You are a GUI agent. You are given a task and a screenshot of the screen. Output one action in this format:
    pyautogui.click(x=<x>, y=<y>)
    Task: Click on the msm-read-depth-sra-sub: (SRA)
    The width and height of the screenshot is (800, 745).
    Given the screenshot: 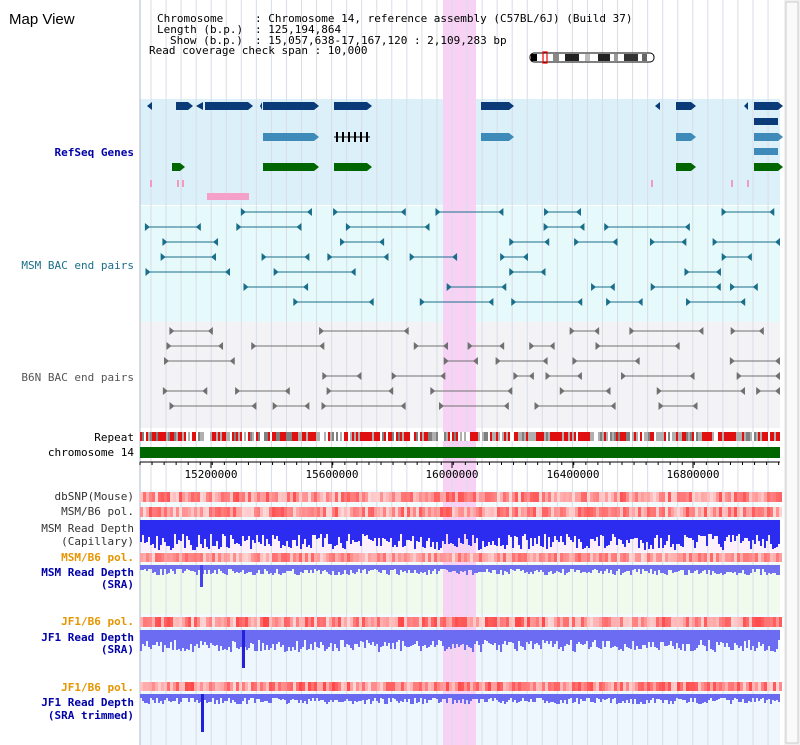 What is the action you would take?
    pyautogui.click(x=117, y=584)
    